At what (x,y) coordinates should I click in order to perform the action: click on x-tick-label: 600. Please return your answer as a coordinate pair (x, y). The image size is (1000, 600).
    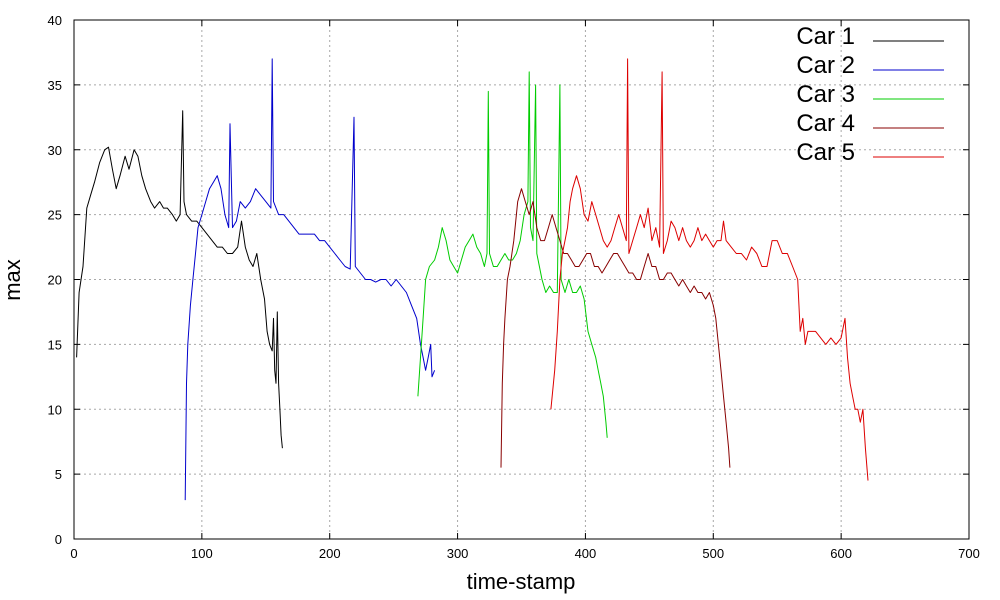
    Looking at the image, I should click on (841, 553).